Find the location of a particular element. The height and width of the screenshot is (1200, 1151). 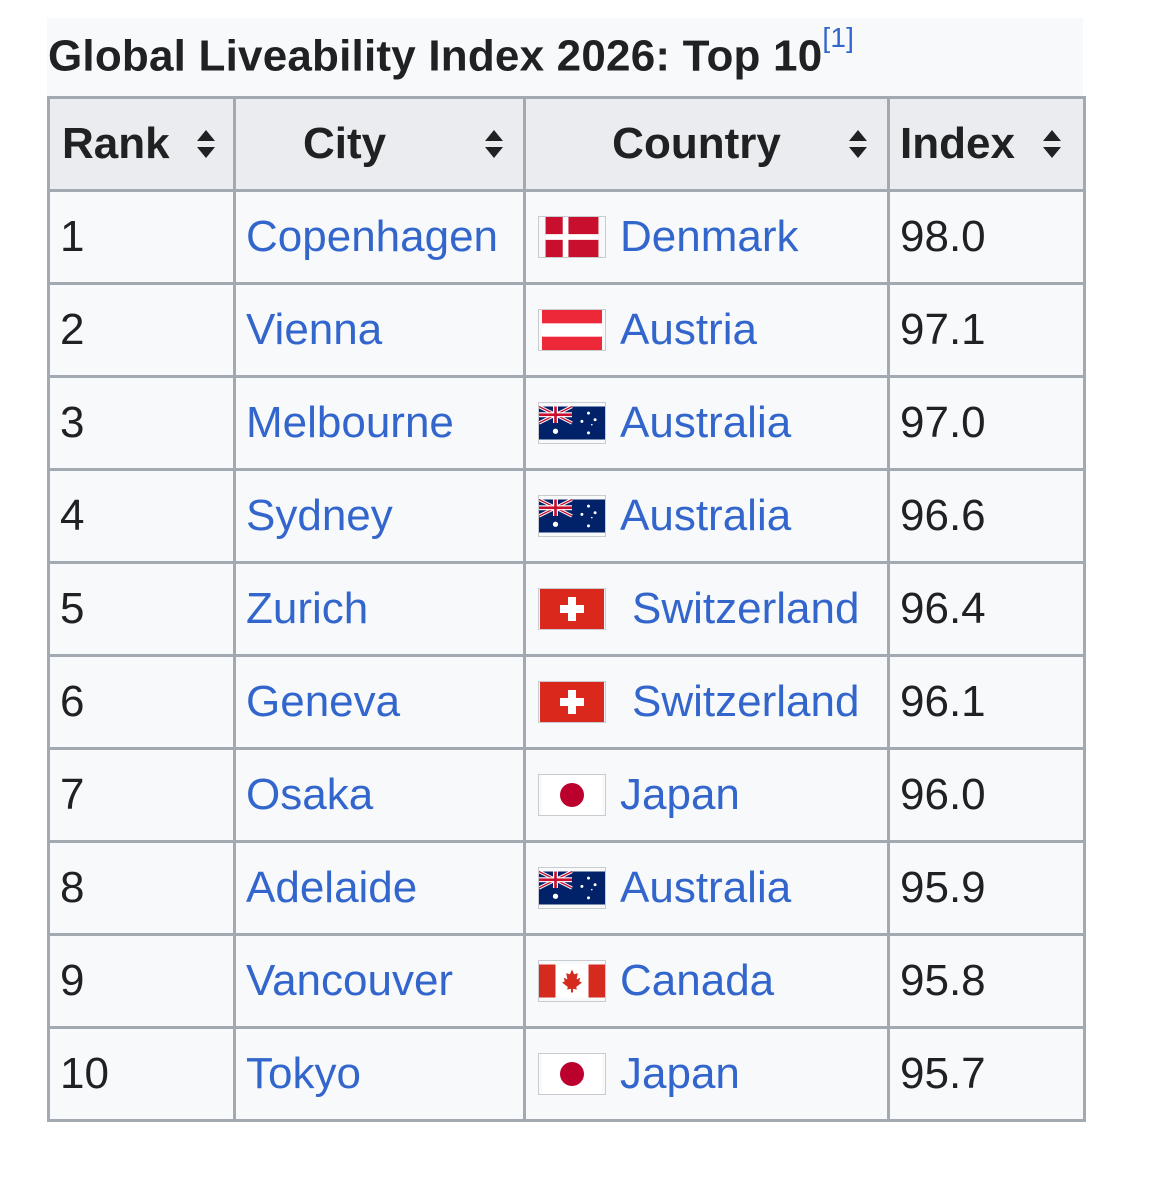

column-header-index: Index is located at coordinates (986, 144).